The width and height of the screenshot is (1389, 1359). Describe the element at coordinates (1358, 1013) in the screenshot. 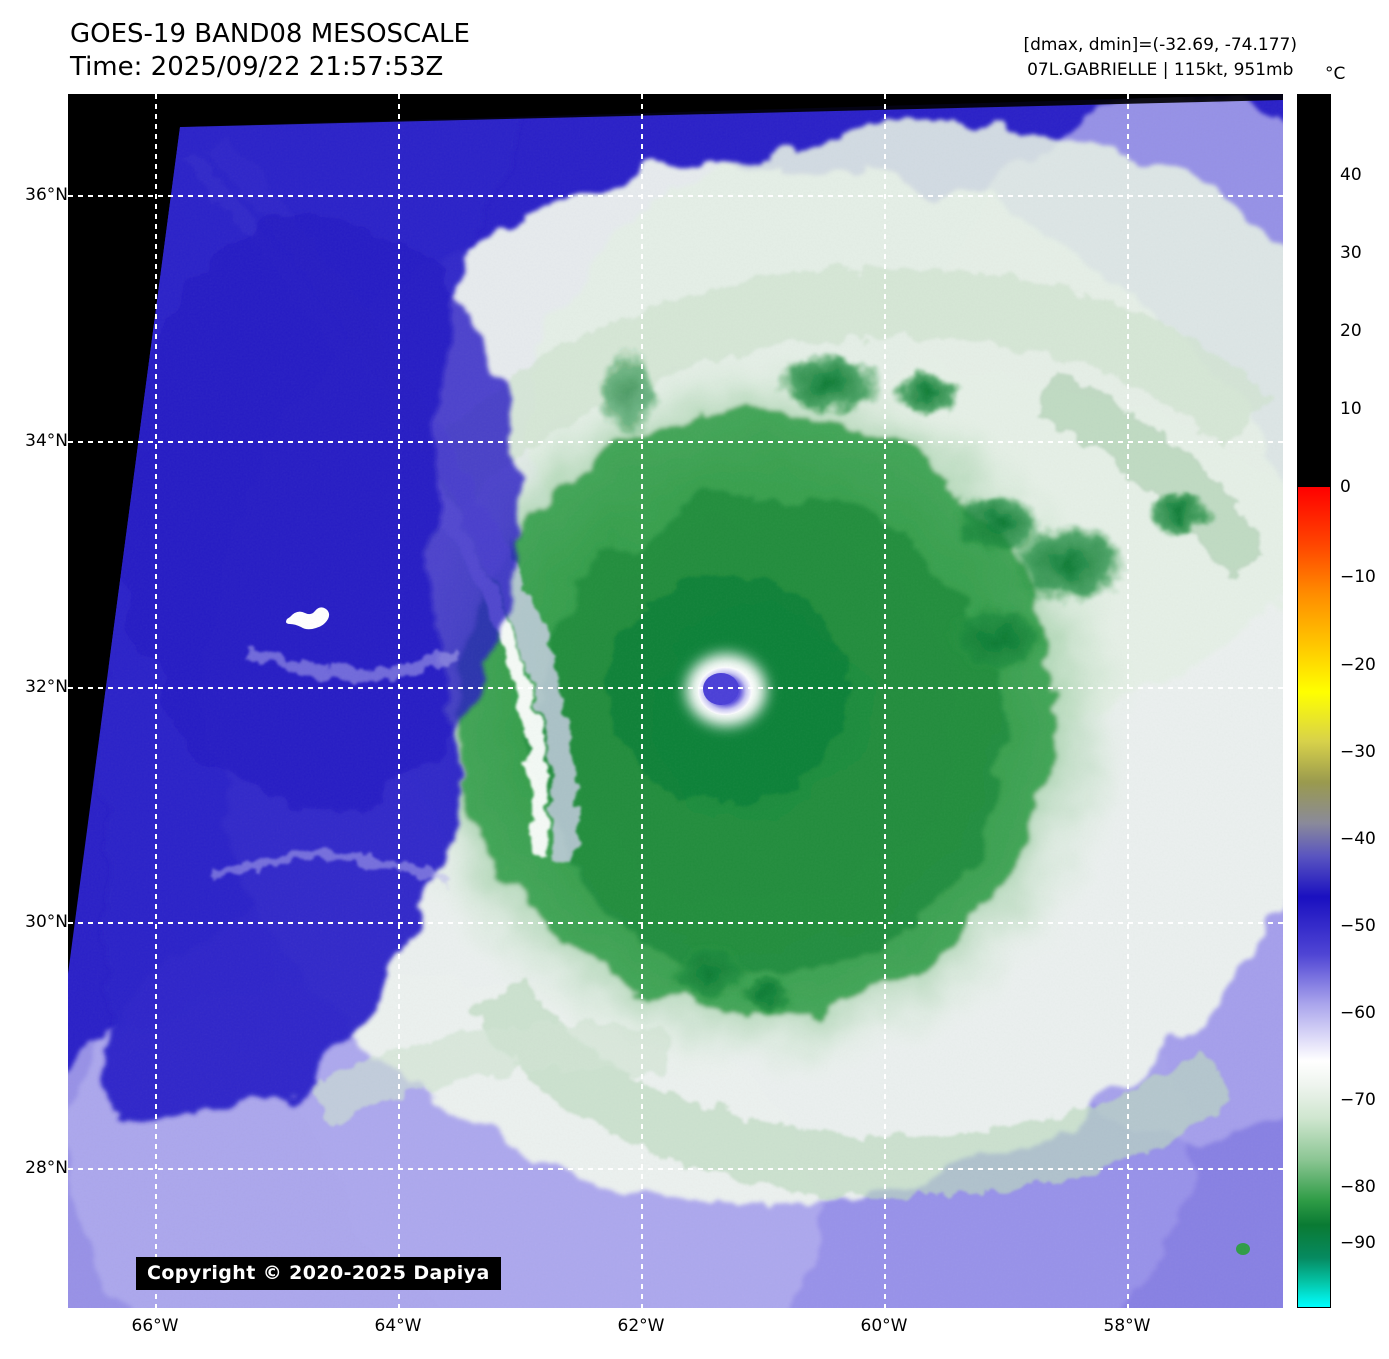

I see `colorbar-tick-m60: −60` at that location.